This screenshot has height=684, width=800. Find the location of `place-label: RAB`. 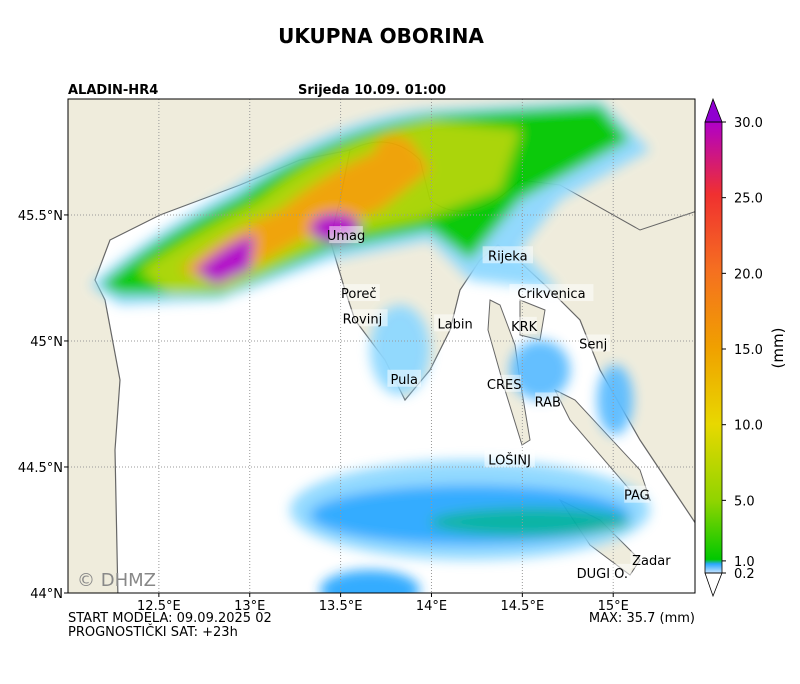

place-label: RAB is located at coordinates (548, 402).